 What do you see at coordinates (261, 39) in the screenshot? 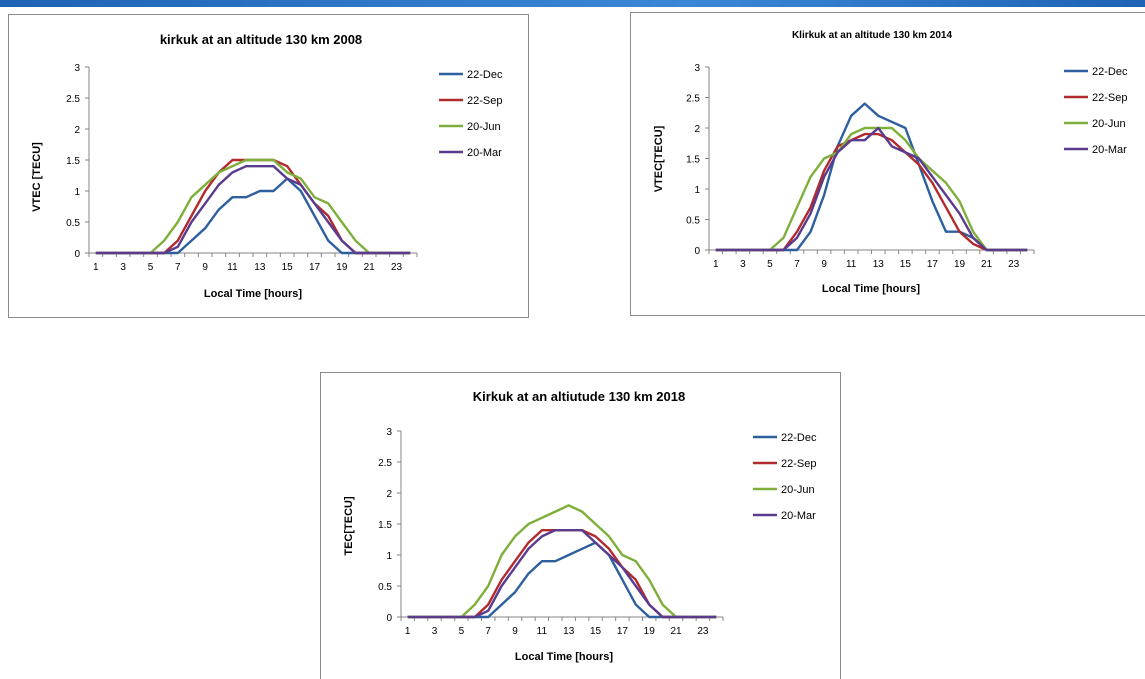
I see `chart-title: kirkuk at an altitude 130 km 2008` at bounding box center [261, 39].